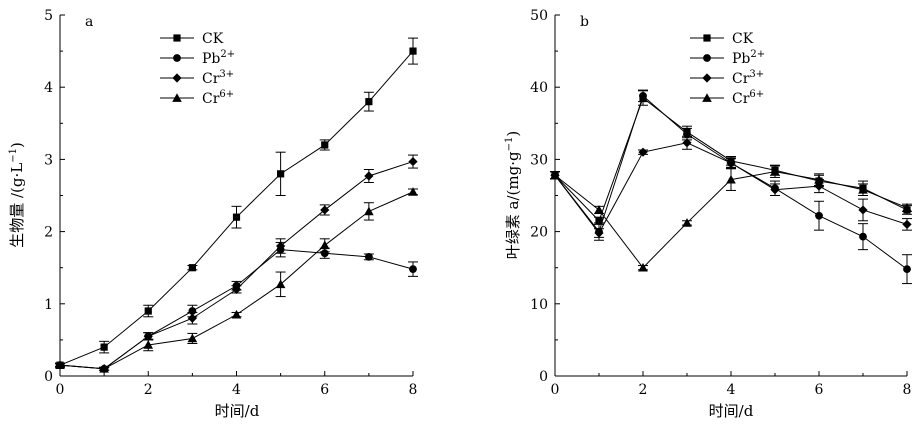  I want to click on series-Cr6+, so click(731, 218).